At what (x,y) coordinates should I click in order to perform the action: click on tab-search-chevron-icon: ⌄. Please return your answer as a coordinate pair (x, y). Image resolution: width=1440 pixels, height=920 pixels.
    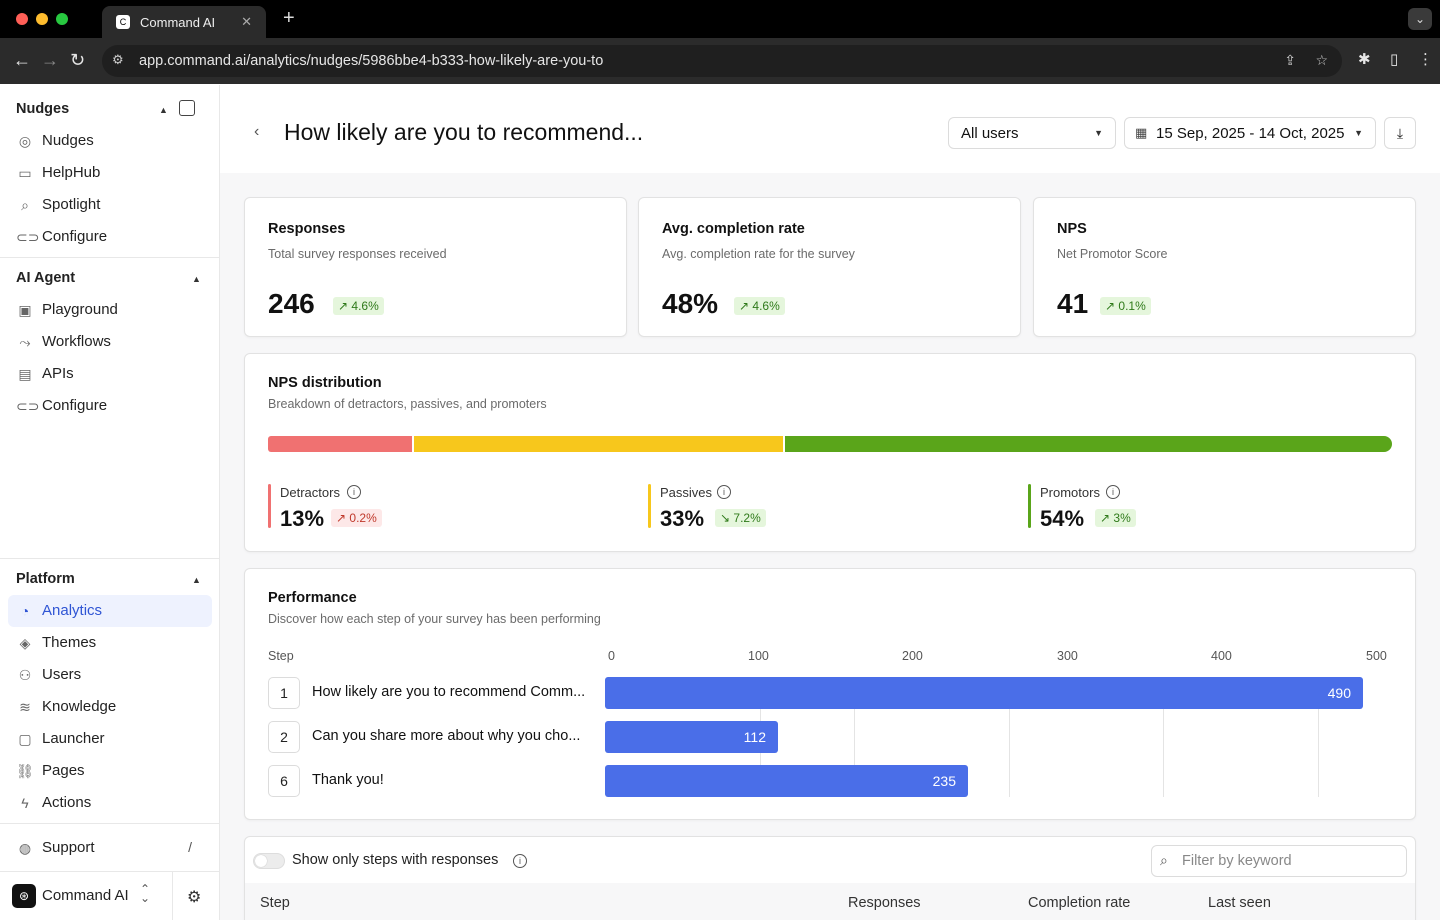
    Looking at the image, I should click on (1420, 19).